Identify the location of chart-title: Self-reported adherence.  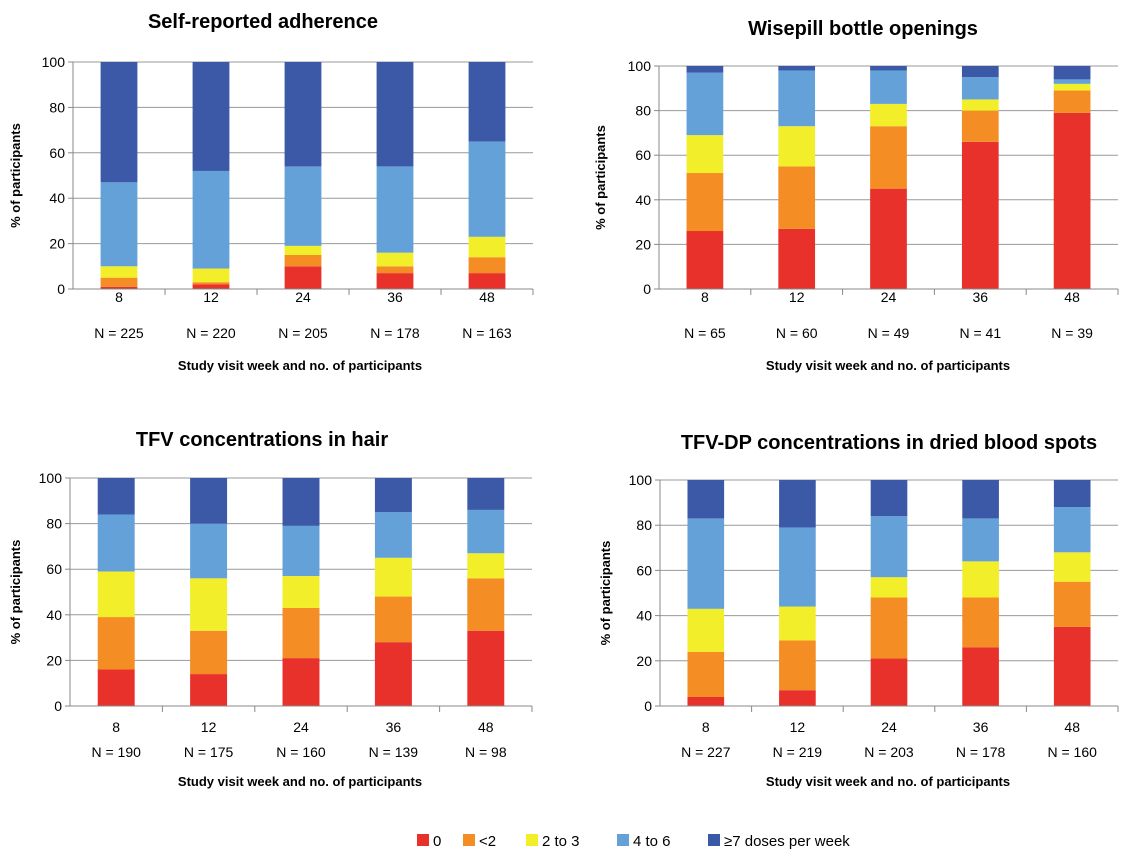
(263, 22).